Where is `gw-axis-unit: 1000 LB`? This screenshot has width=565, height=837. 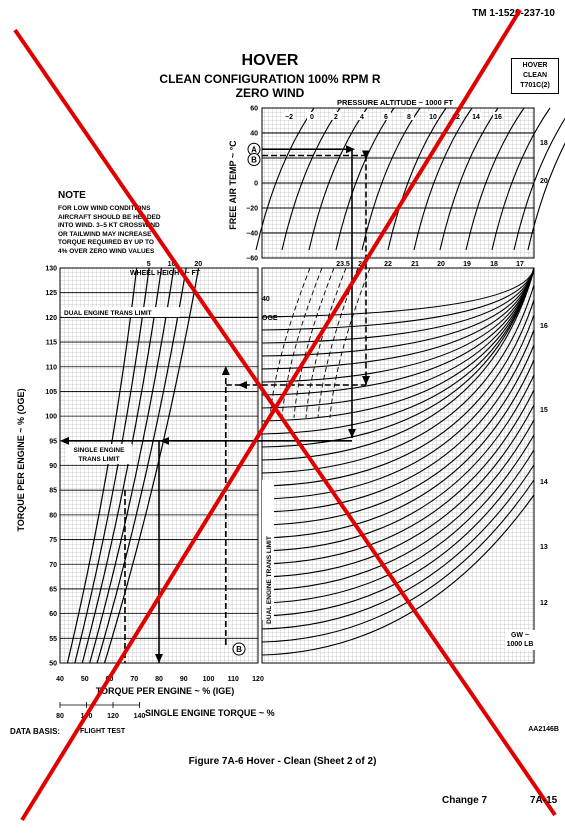
gw-axis-unit: 1000 LB is located at coordinates (520, 644).